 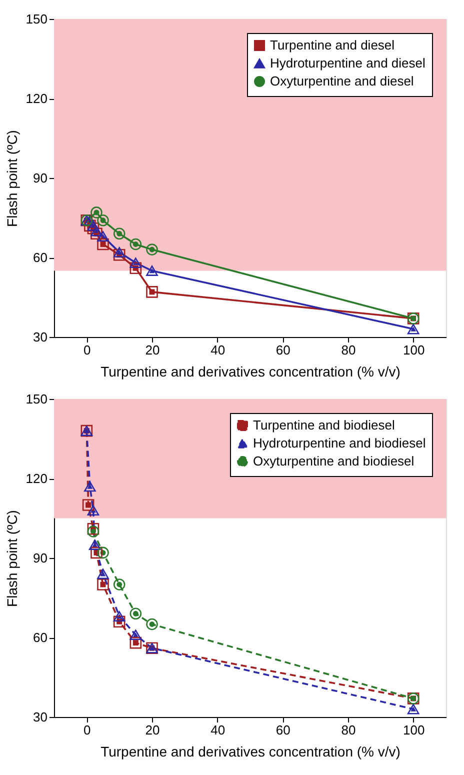 What do you see at coordinates (333, 461) in the screenshot?
I see `legend-label: Oxyturpentine and biodiesel` at bounding box center [333, 461].